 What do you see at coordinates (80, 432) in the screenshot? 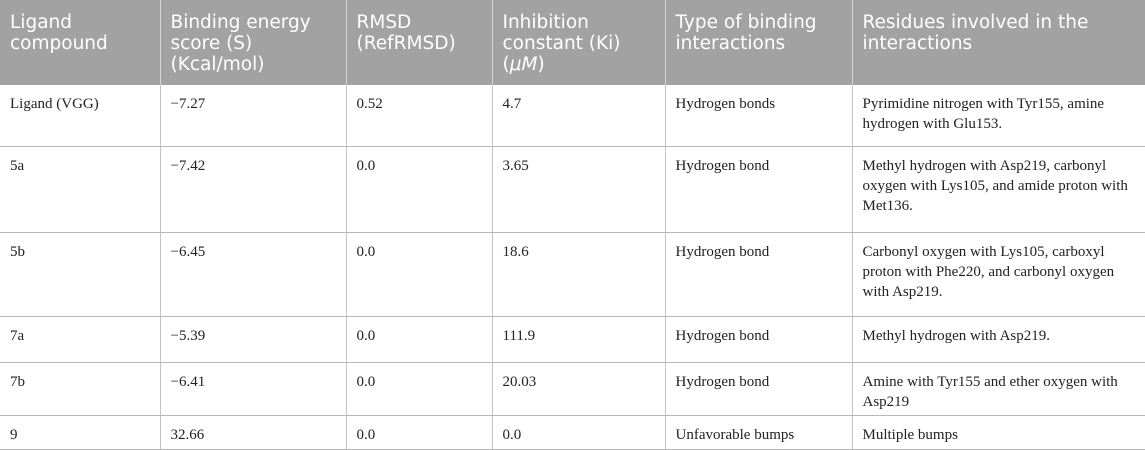
I see `cell-ligand: 9` at bounding box center [80, 432].